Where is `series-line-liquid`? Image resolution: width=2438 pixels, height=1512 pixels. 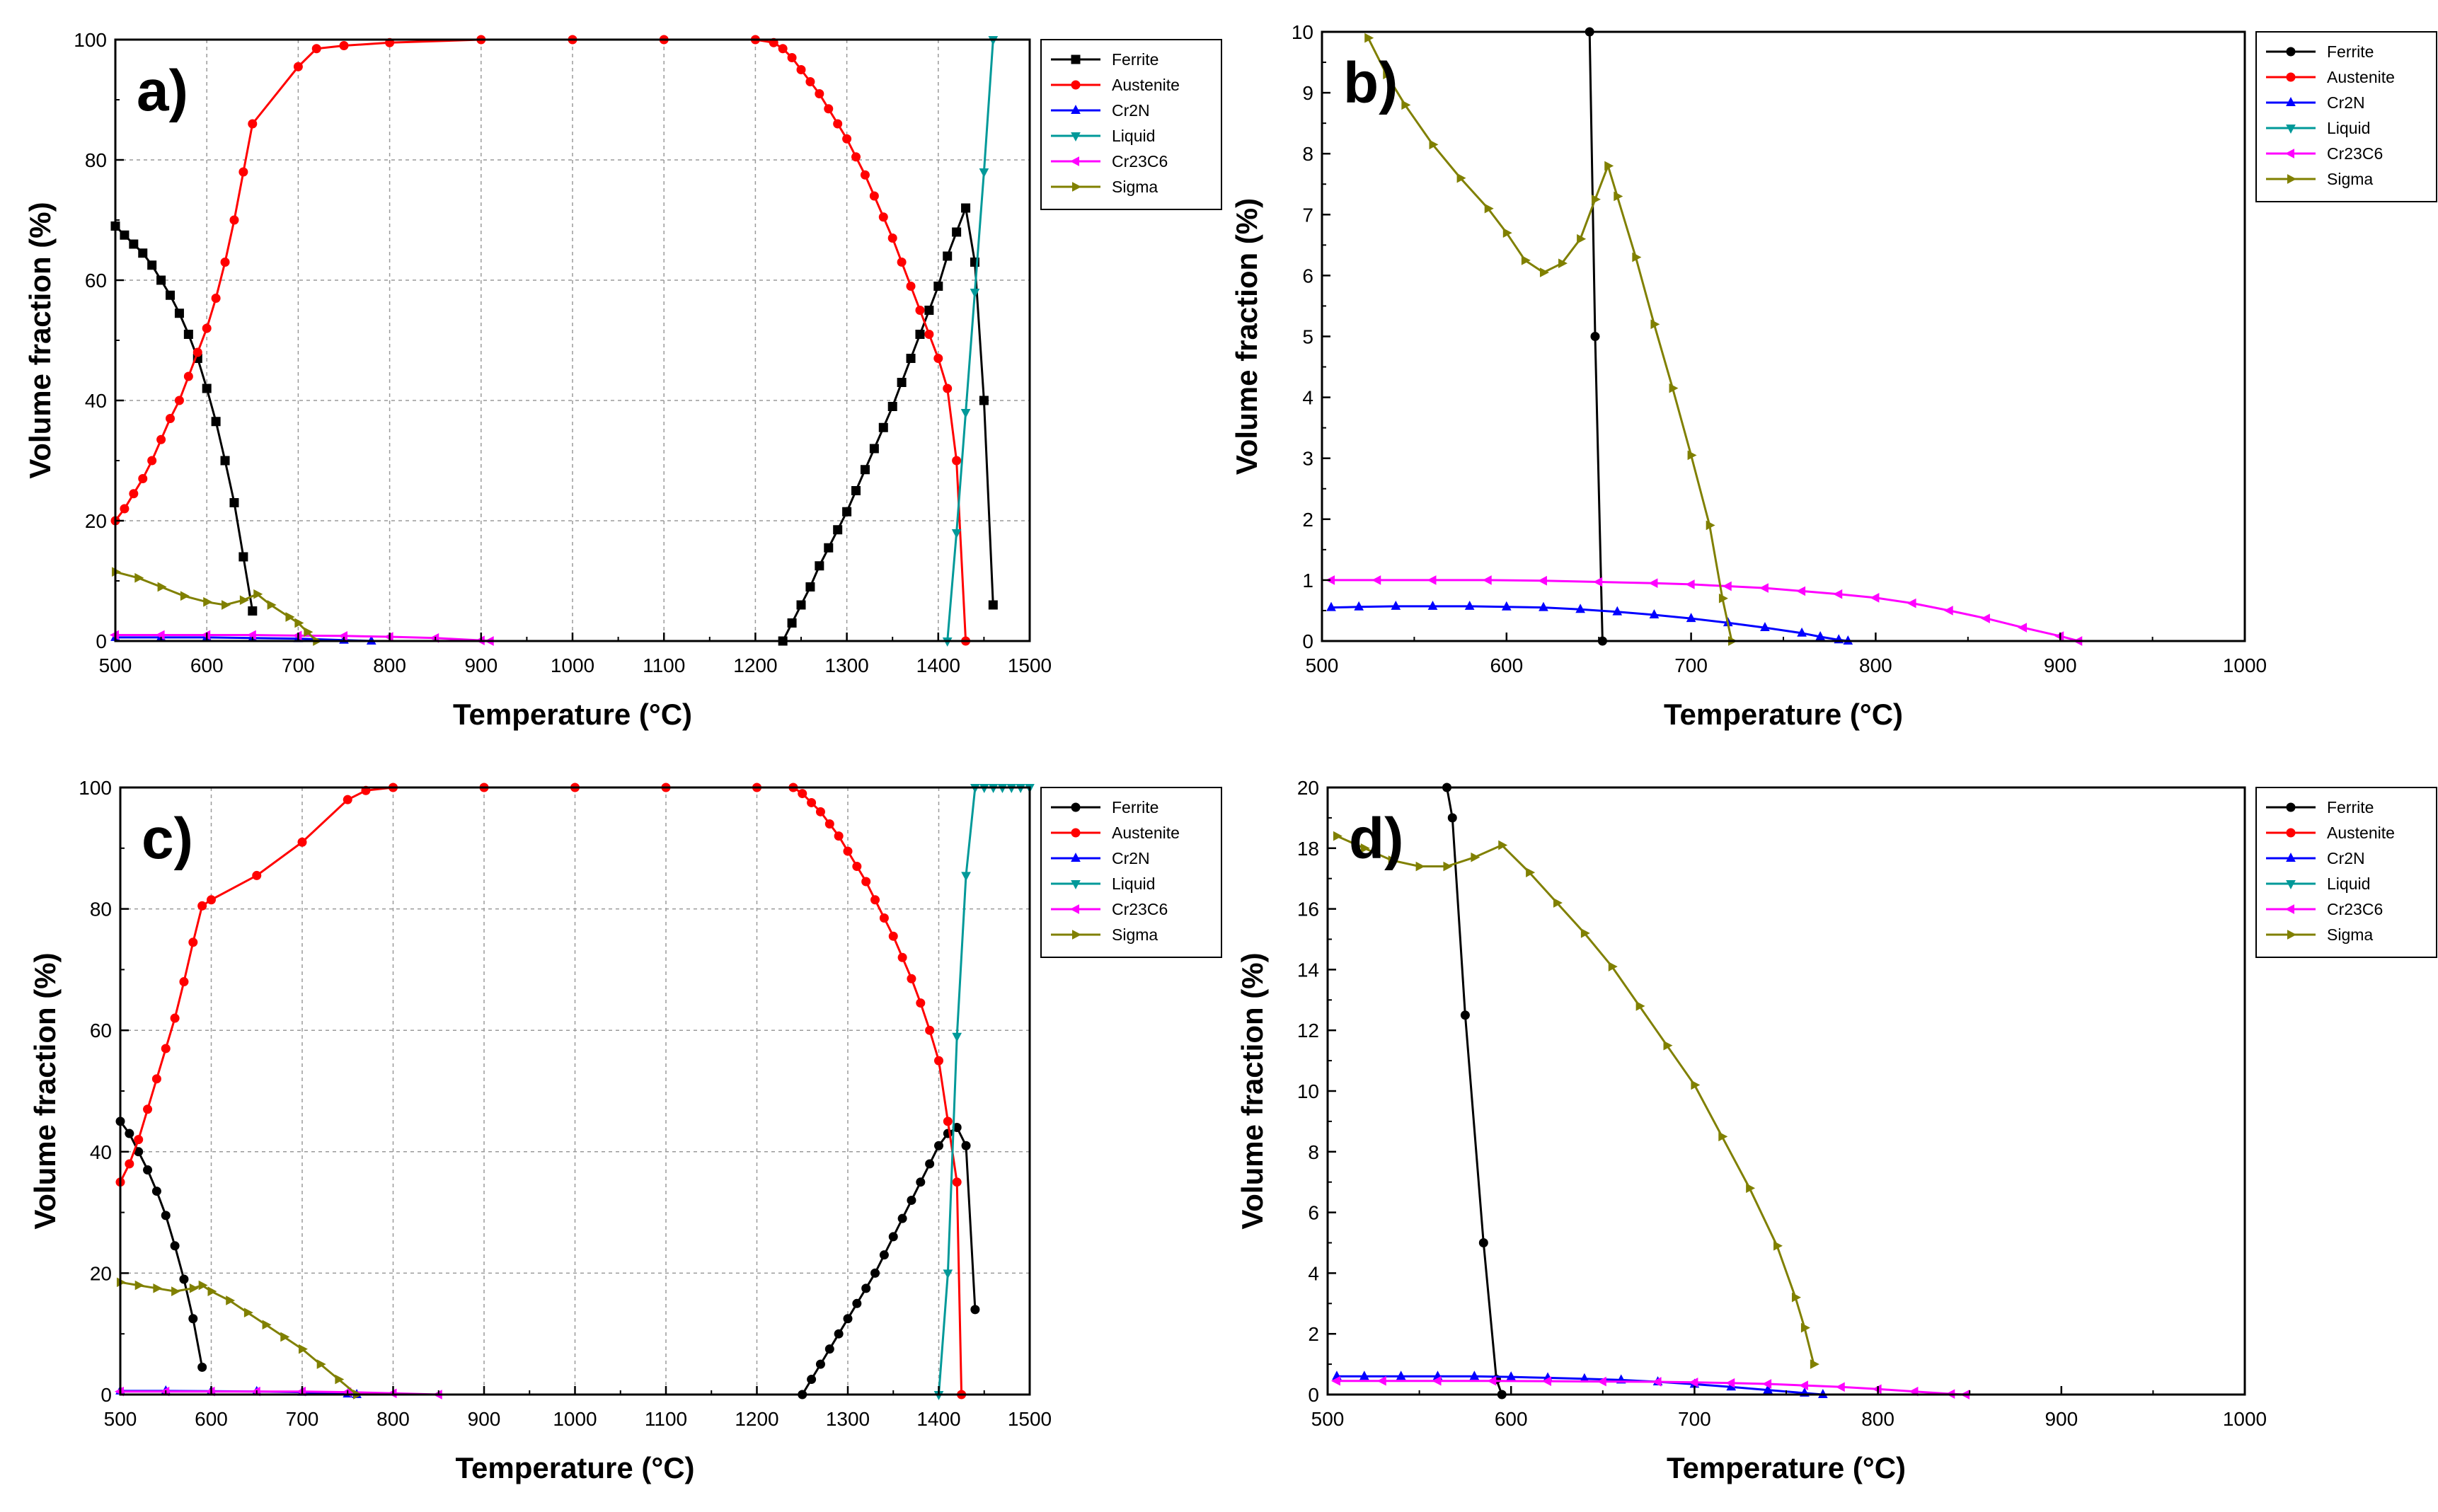 series-line-liquid is located at coordinates (970, 340).